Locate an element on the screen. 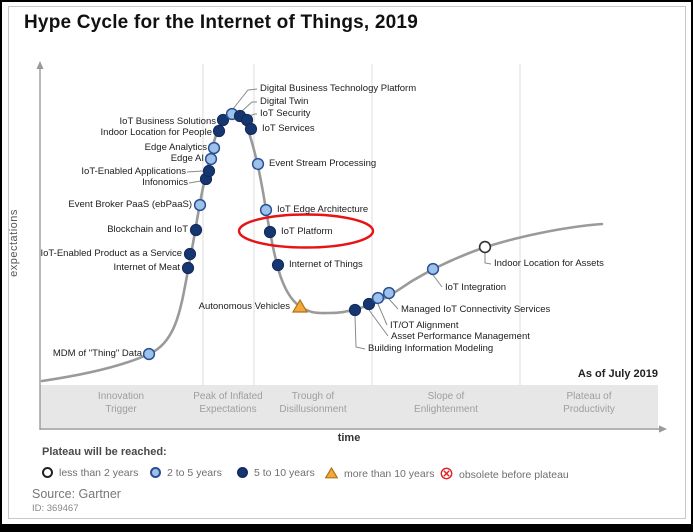  point-internet-of-things is located at coordinates (278, 265).